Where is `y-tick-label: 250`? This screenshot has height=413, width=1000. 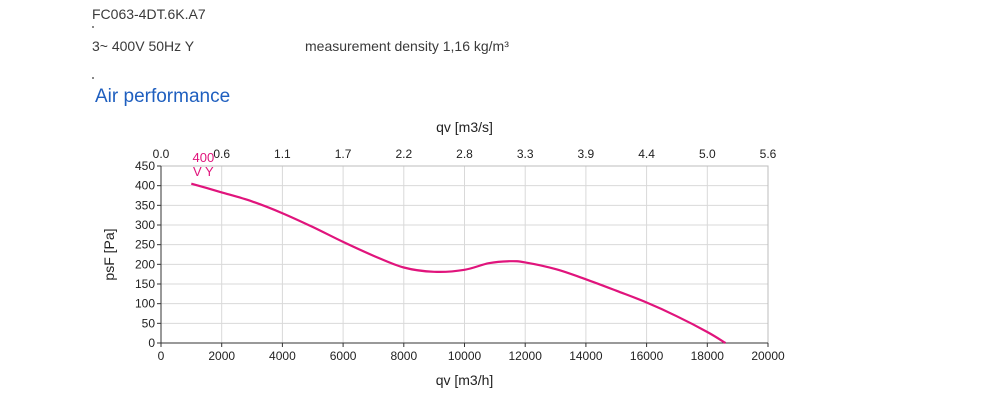
y-tick-label: 250 is located at coordinates (145, 245).